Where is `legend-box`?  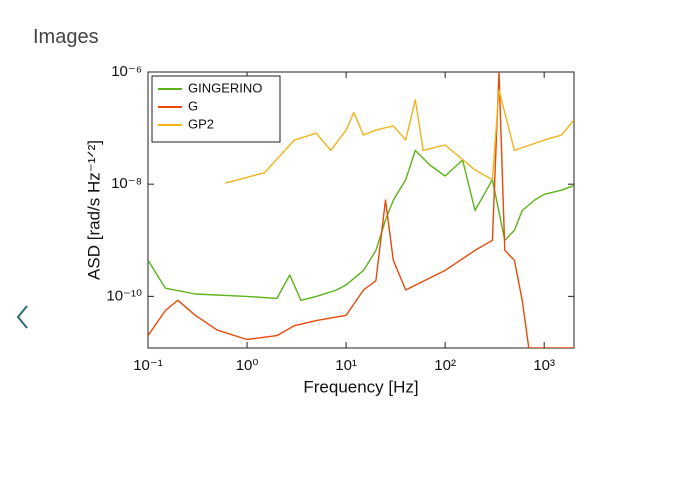
legend-box is located at coordinates (216, 109).